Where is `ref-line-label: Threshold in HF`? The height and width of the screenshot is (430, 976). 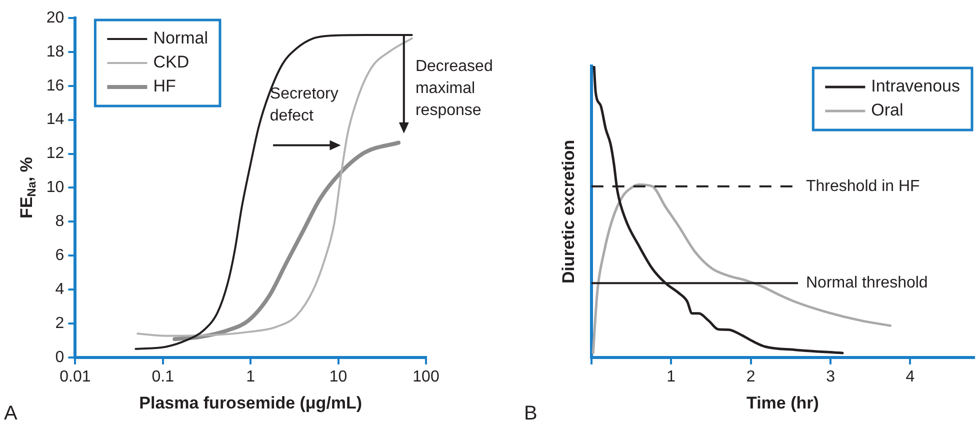 ref-line-label: Threshold in HF is located at coordinates (863, 186).